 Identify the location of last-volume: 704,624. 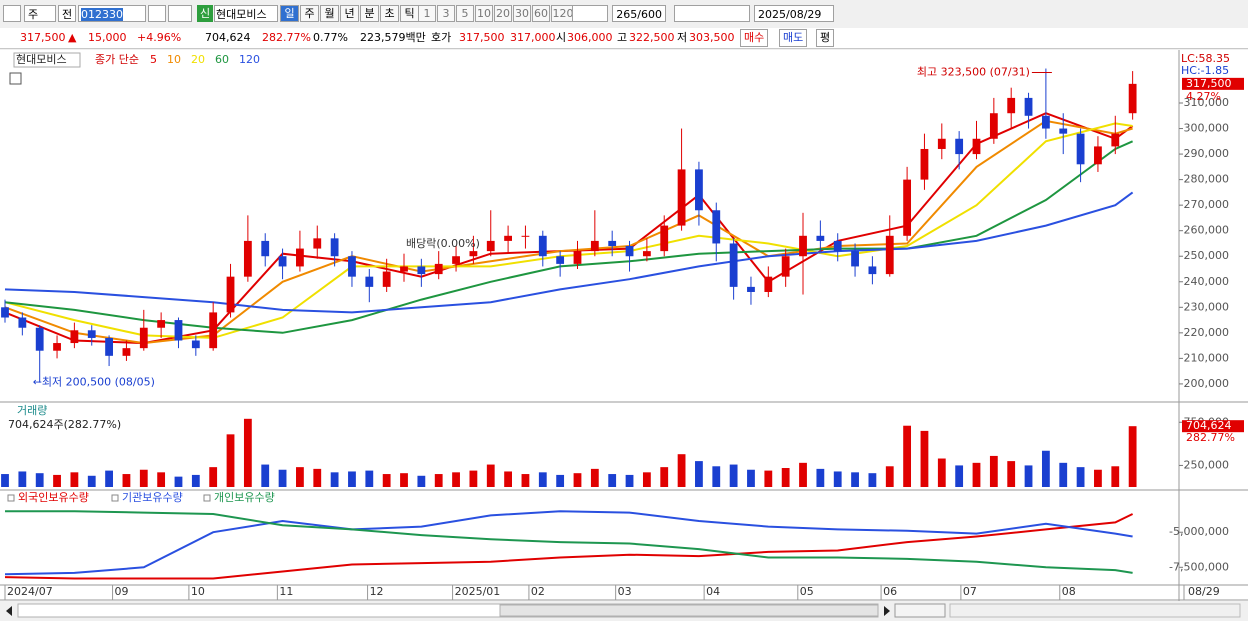
(1209, 425).